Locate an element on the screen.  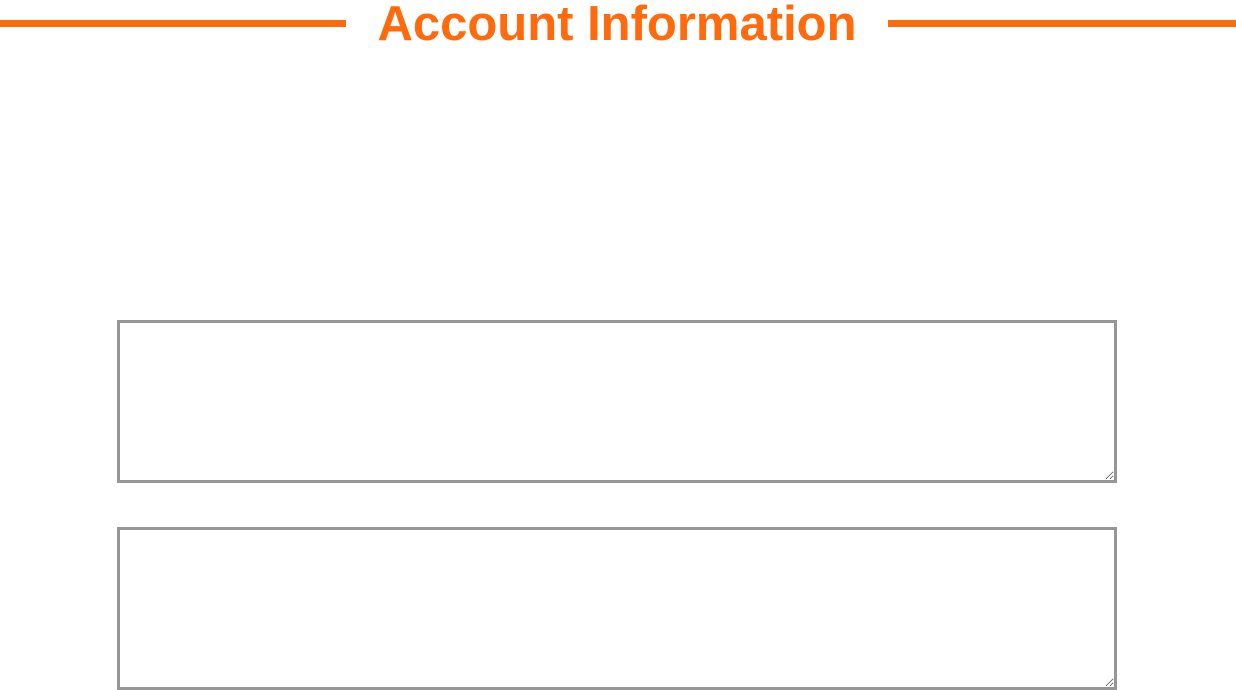
section-header: Account Information is located at coordinates (618, 25).